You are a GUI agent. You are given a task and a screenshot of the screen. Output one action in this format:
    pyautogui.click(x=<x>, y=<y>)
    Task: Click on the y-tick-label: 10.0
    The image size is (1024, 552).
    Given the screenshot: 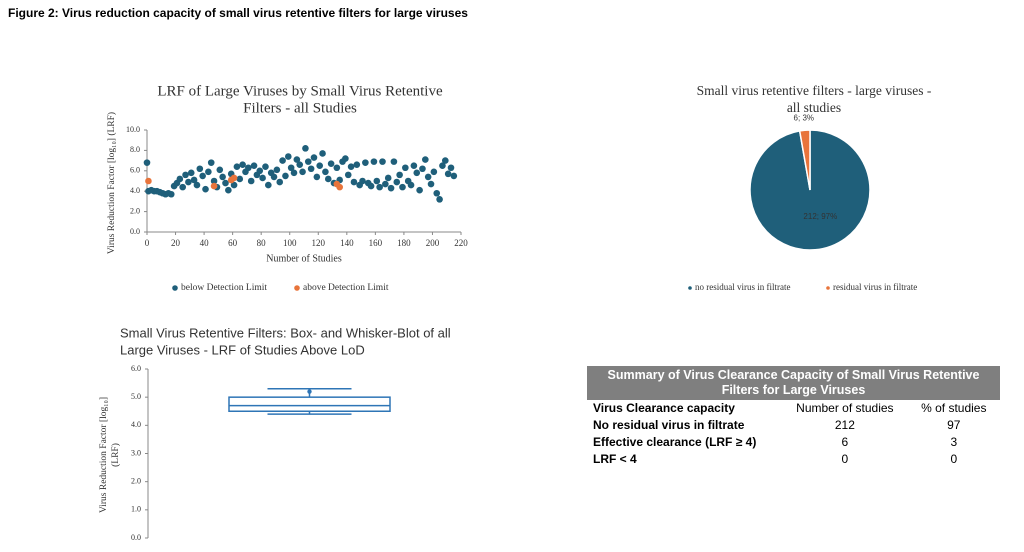 What is the action you would take?
    pyautogui.click(x=133, y=129)
    